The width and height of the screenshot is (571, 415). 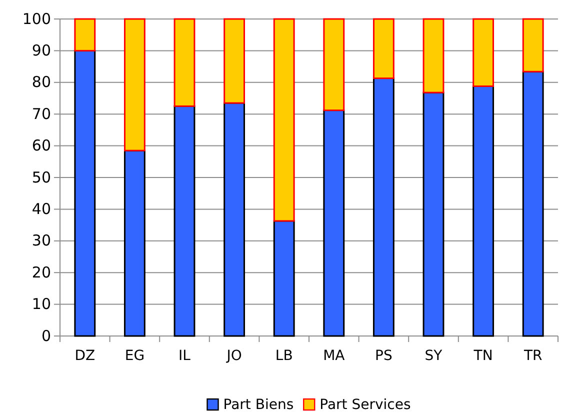 What do you see at coordinates (41, 272) in the screenshot?
I see `y-tick-label: 20` at bounding box center [41, 272].